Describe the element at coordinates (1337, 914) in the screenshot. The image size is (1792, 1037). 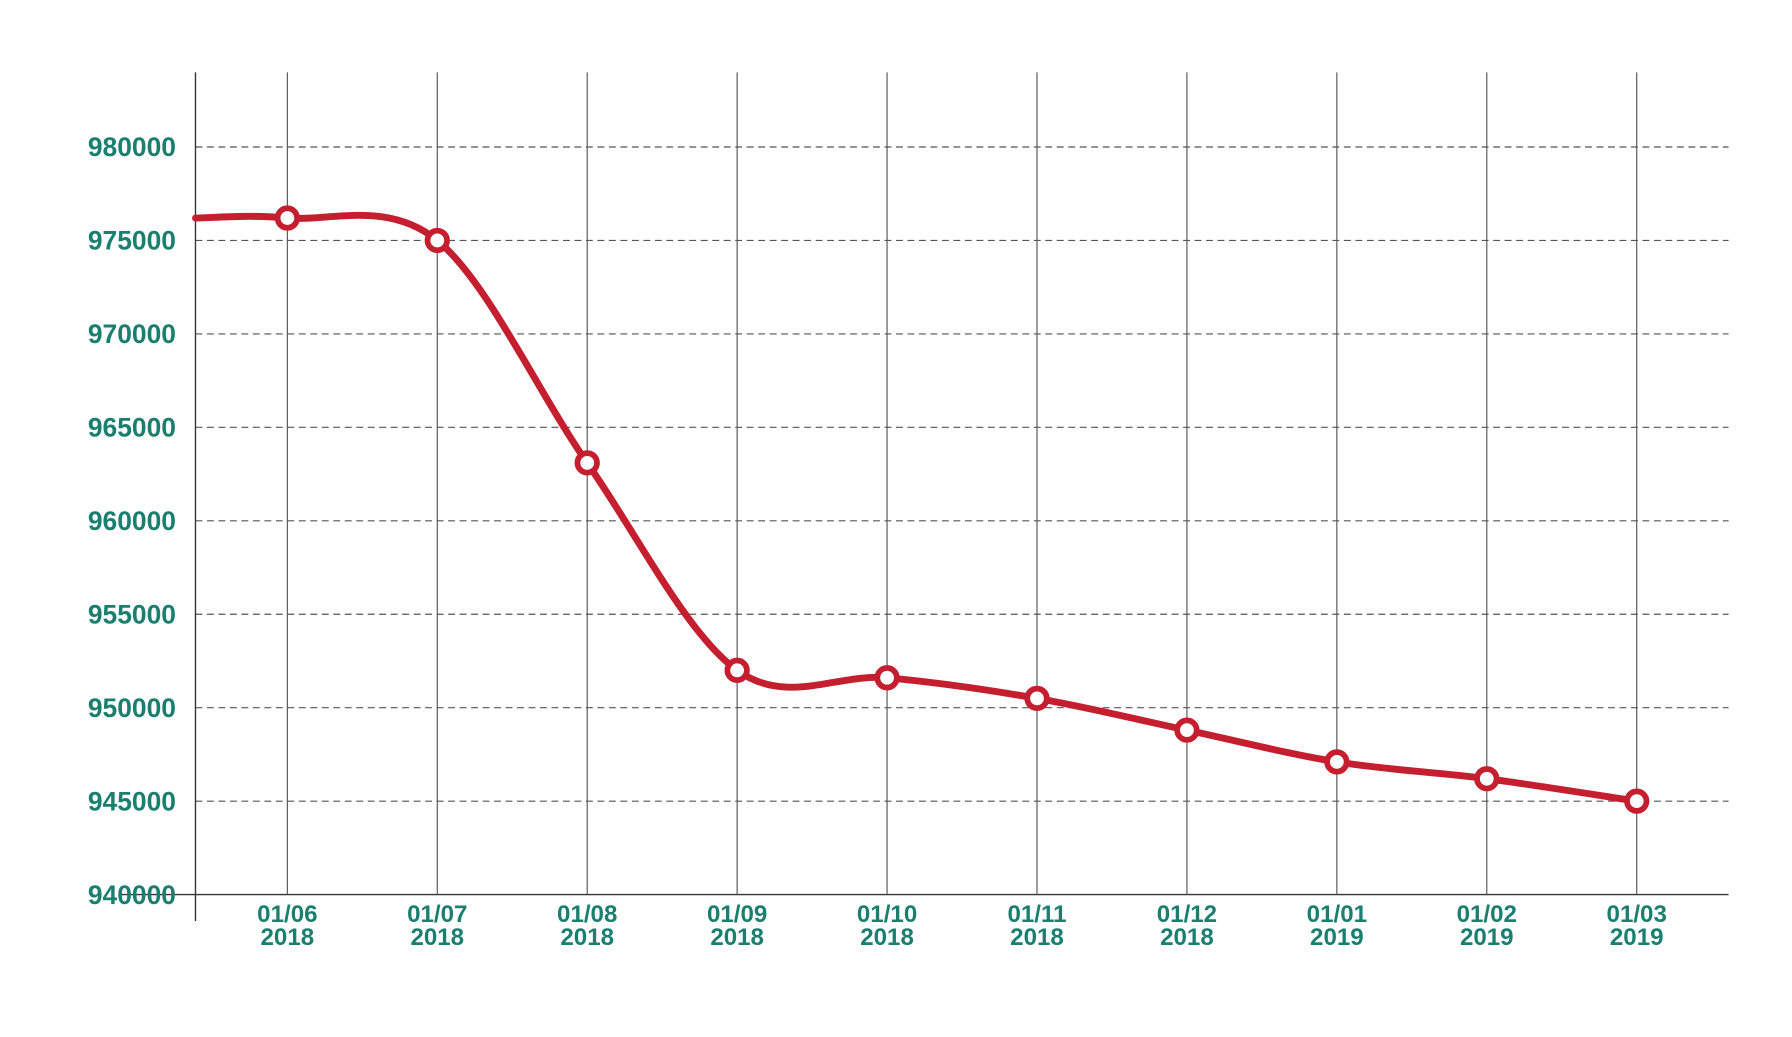
I see `x-tick-label-date: 01/01` at that location.